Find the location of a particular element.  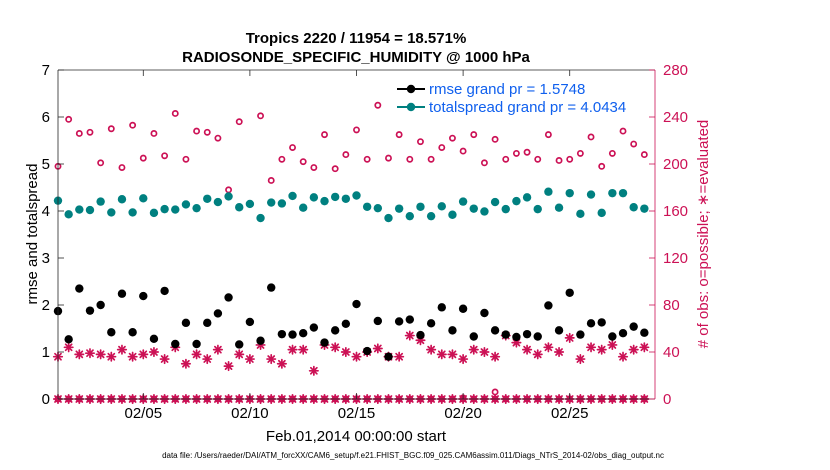

y-tick-label: 5 is located at coordinates (46, 164).